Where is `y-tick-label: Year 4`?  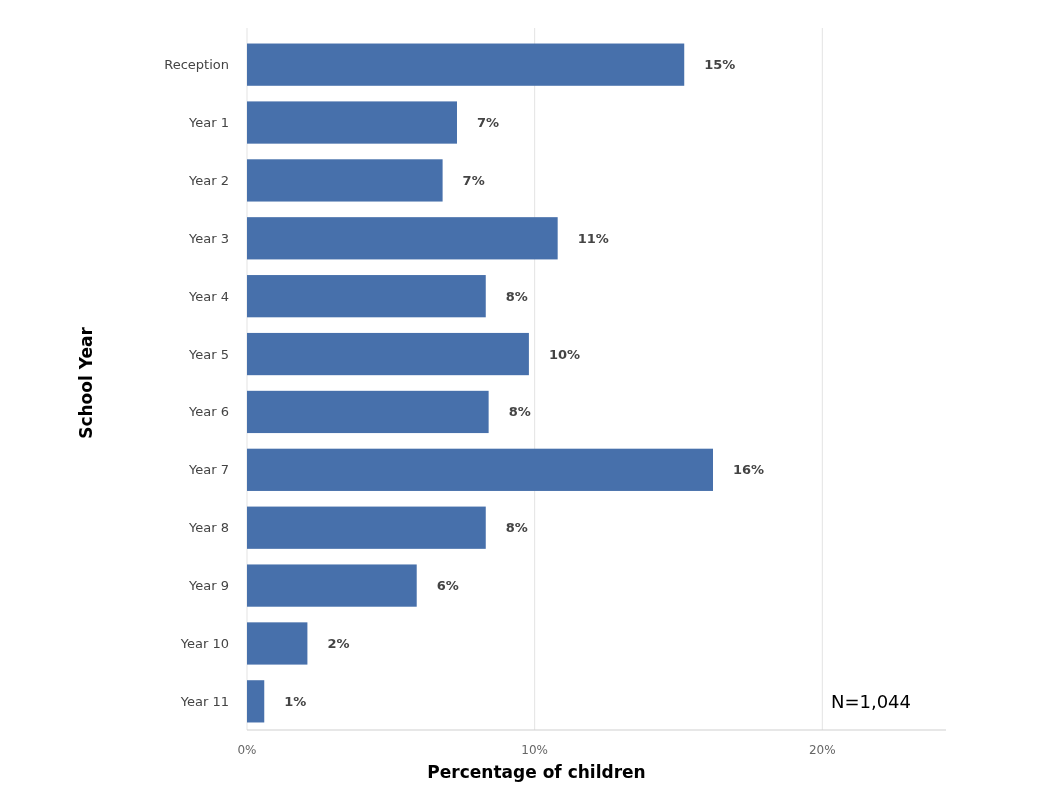 y-tick-label: Year 4 is located at coordinates (208, 296).